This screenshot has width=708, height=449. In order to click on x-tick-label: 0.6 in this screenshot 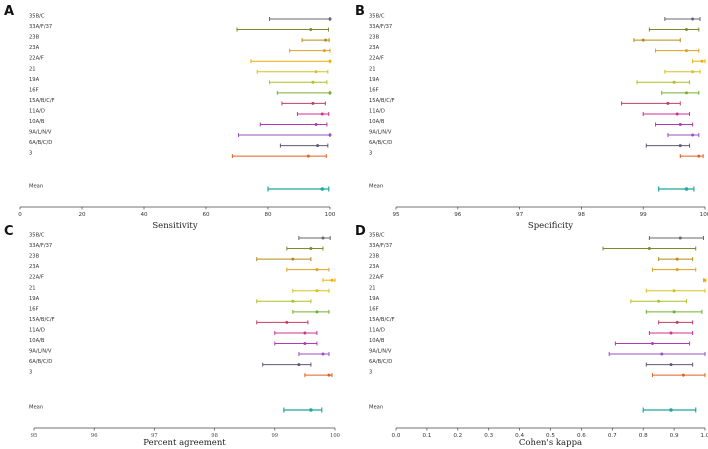, I will do `click(581, 436)`.